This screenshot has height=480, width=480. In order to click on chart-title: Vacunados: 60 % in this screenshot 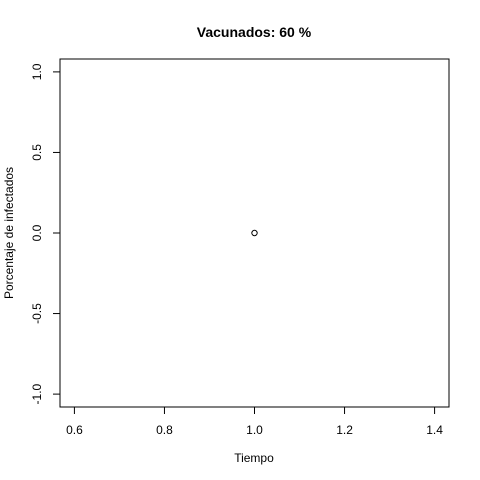, I will do `click(254, 32)`.